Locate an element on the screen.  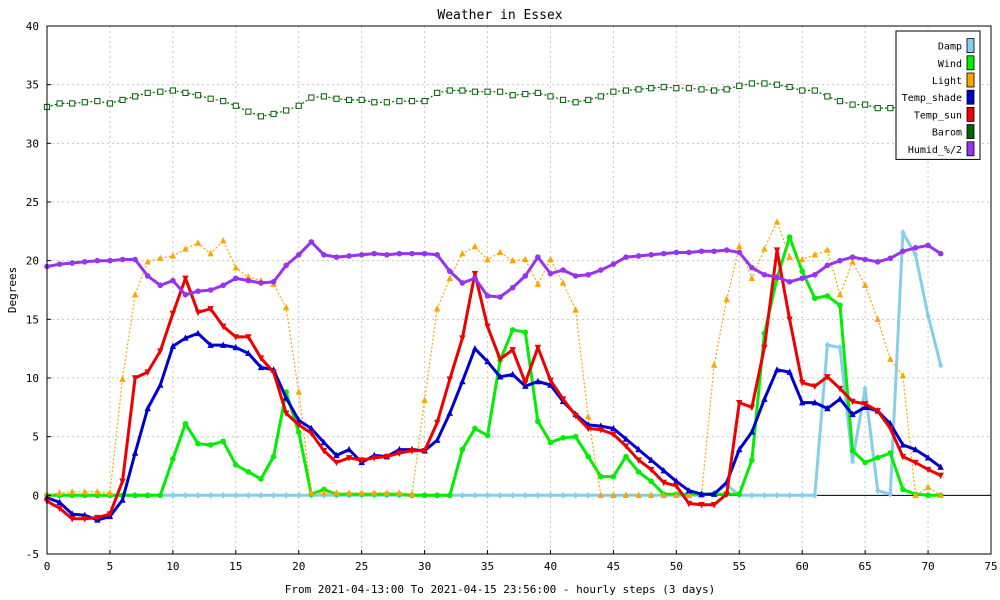
x-tick-label: 50 is located at coordinates (676, 566).